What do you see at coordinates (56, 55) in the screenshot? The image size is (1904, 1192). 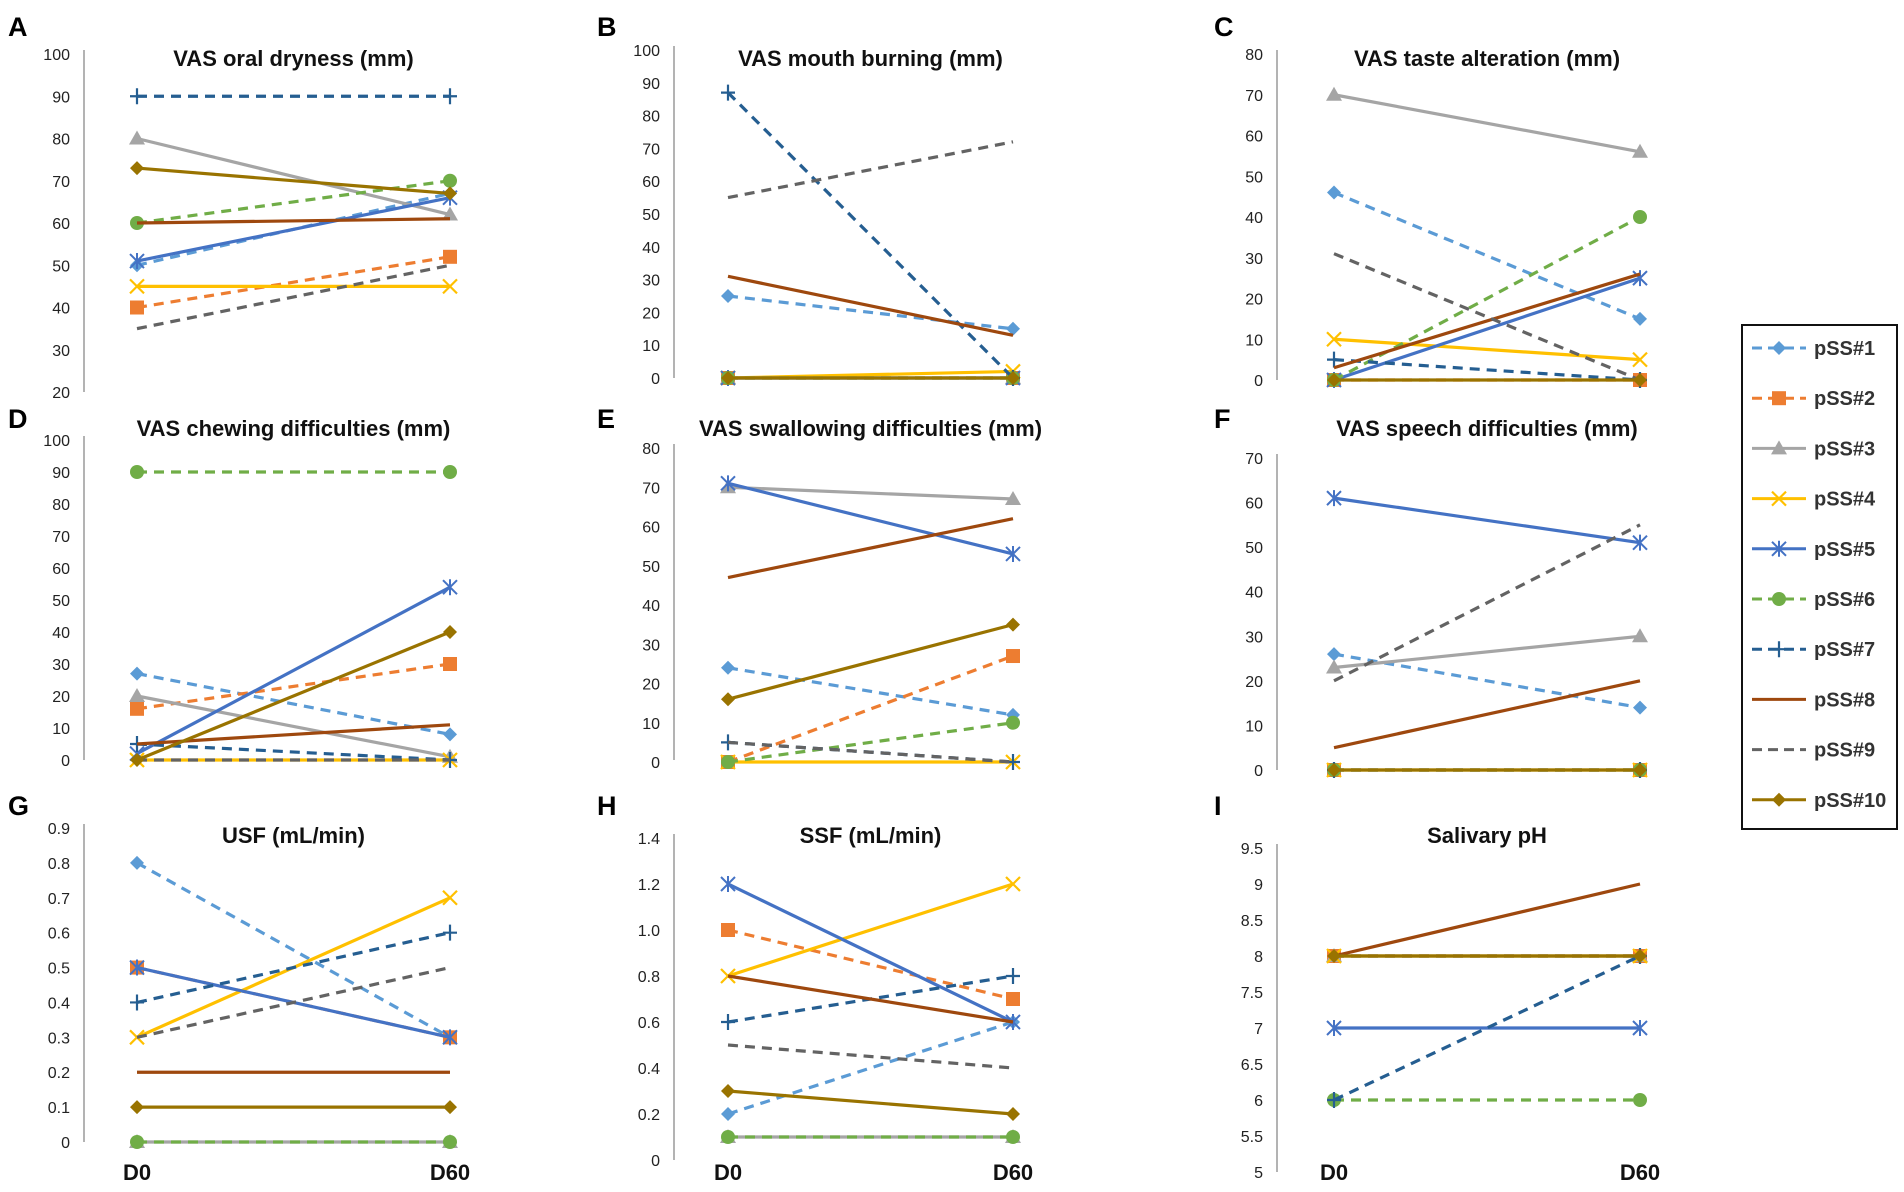 I see `y-tick-label: 100` at bounding box center [56, 55].